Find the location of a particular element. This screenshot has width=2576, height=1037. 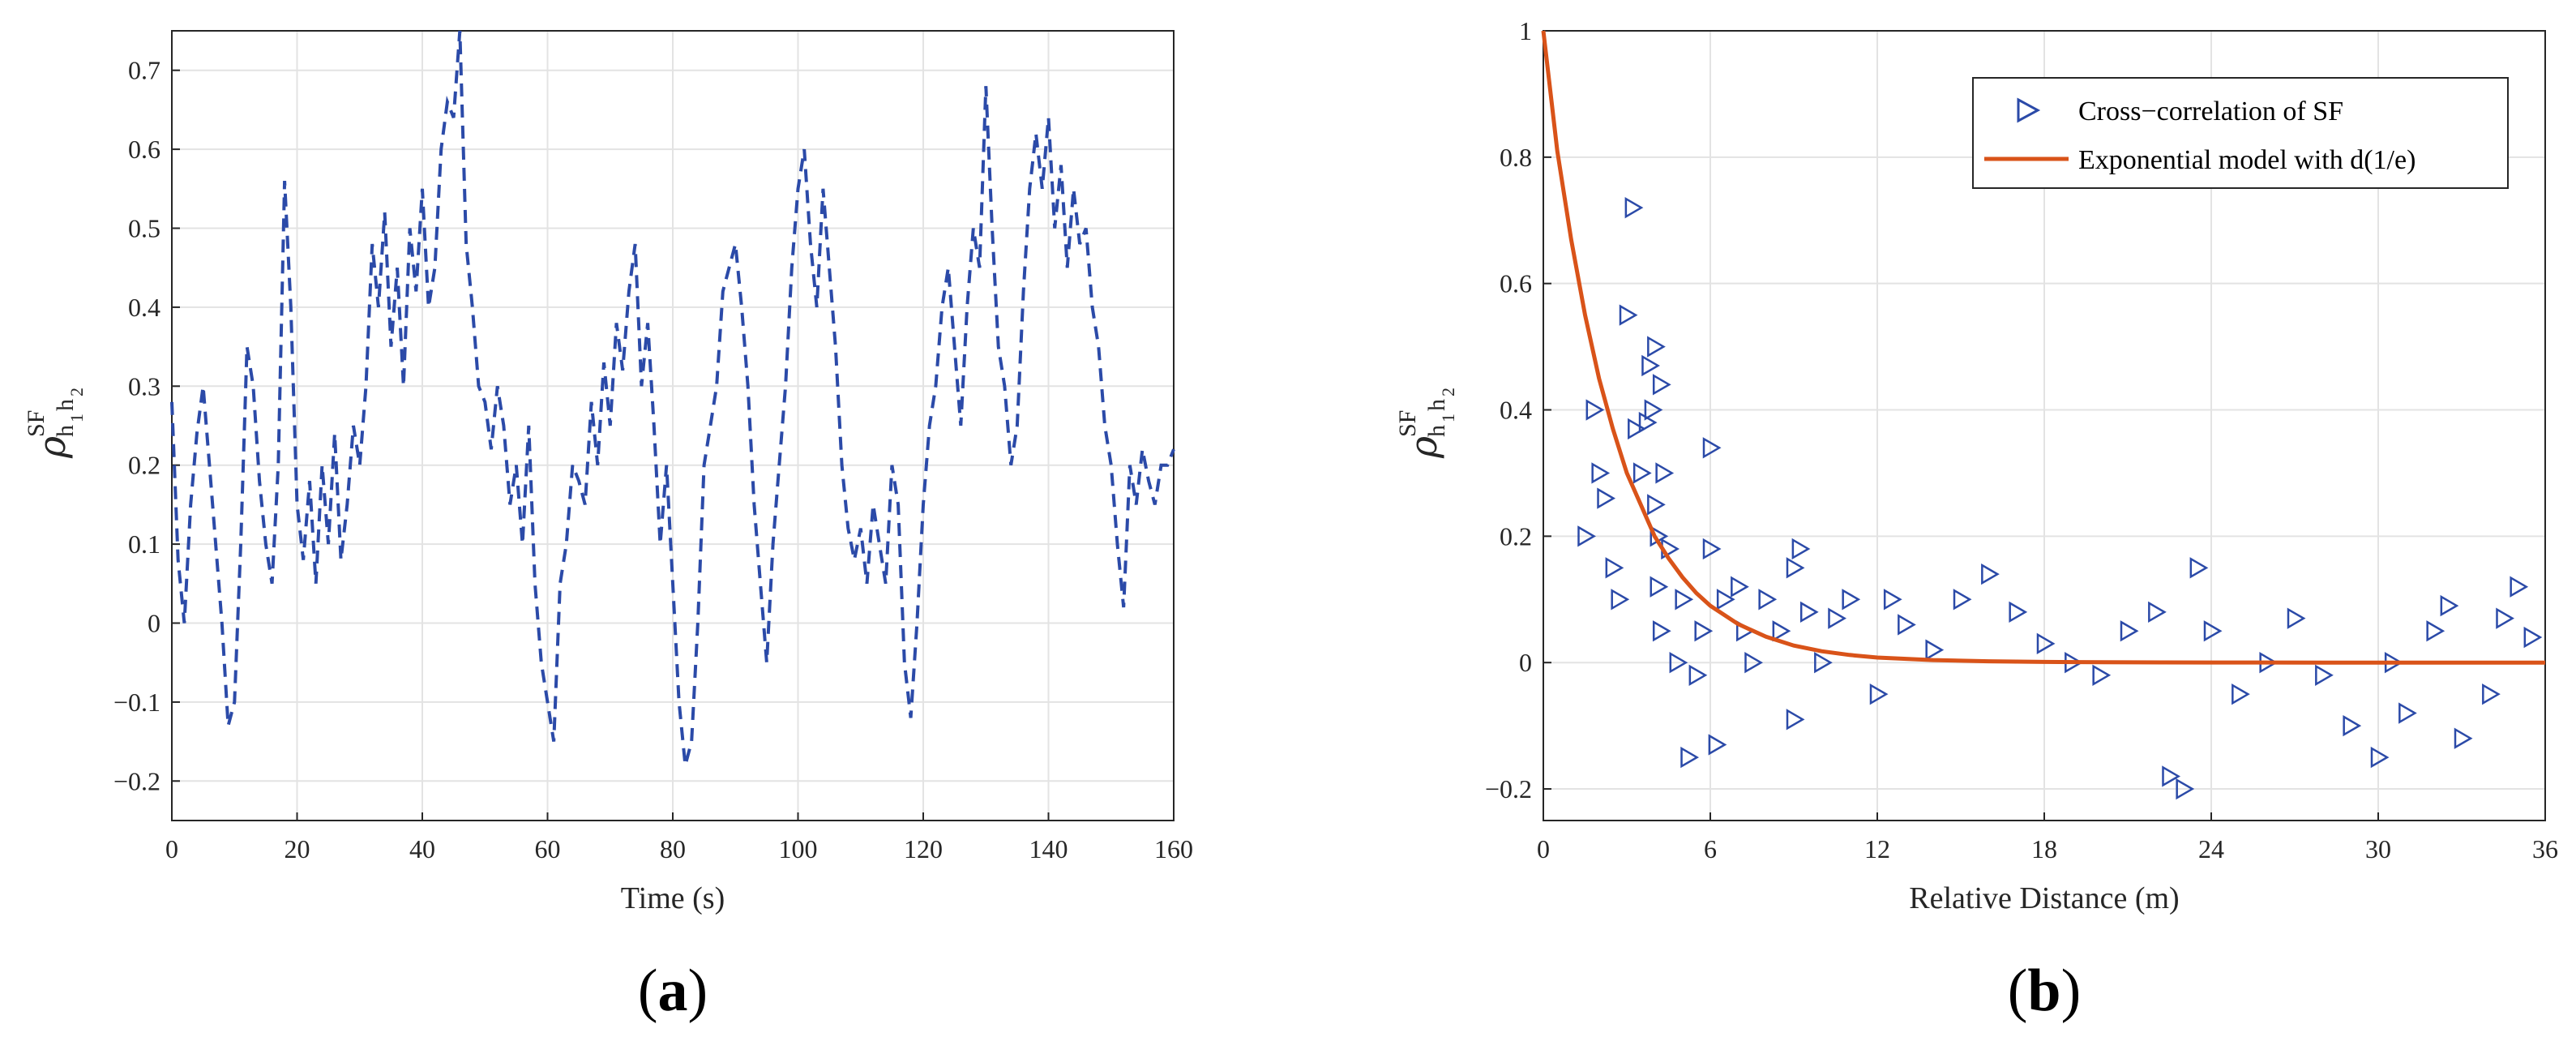

chart-a-x-tick-label: 60 is located at coordinates (548, 848).